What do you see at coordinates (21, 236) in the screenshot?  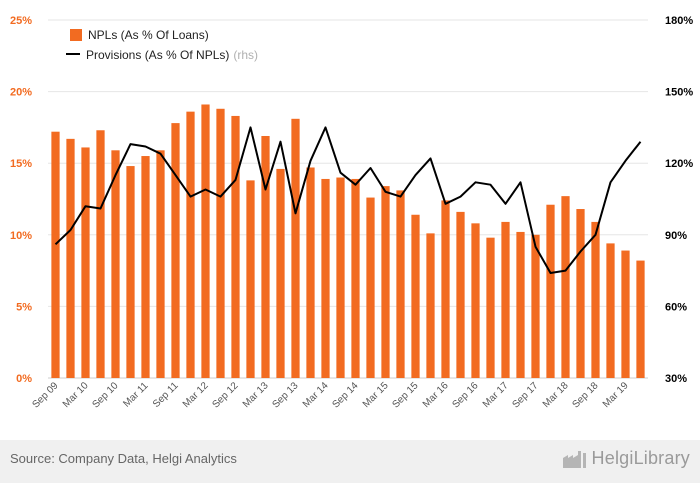 I see `y-left-tick-label: 10%` at bounding box center [21, 236].